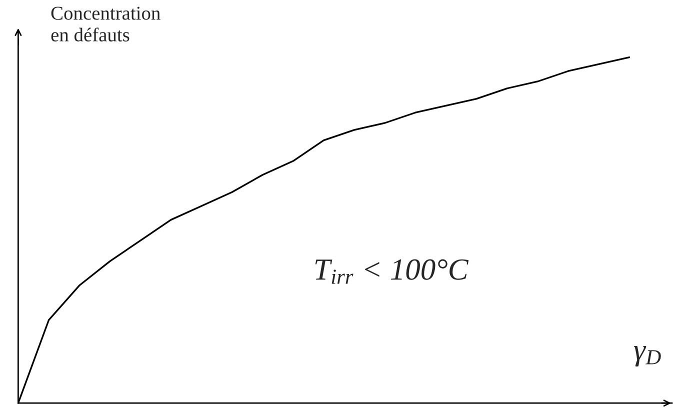 This screenshot has width=674, height=408. I want to click on annotation: T$_{irr}$ < 100°C, so click(392, 271).